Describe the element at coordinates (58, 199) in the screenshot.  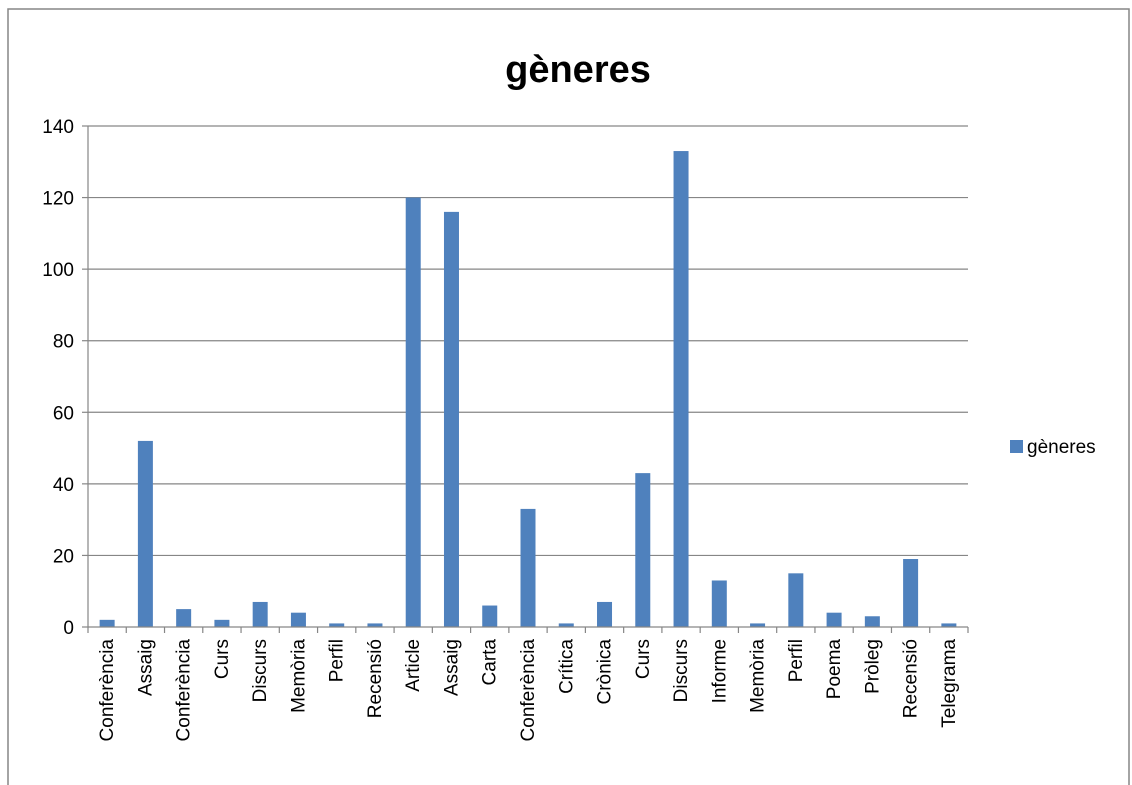
I see `y-tick-label: 120` at that location.